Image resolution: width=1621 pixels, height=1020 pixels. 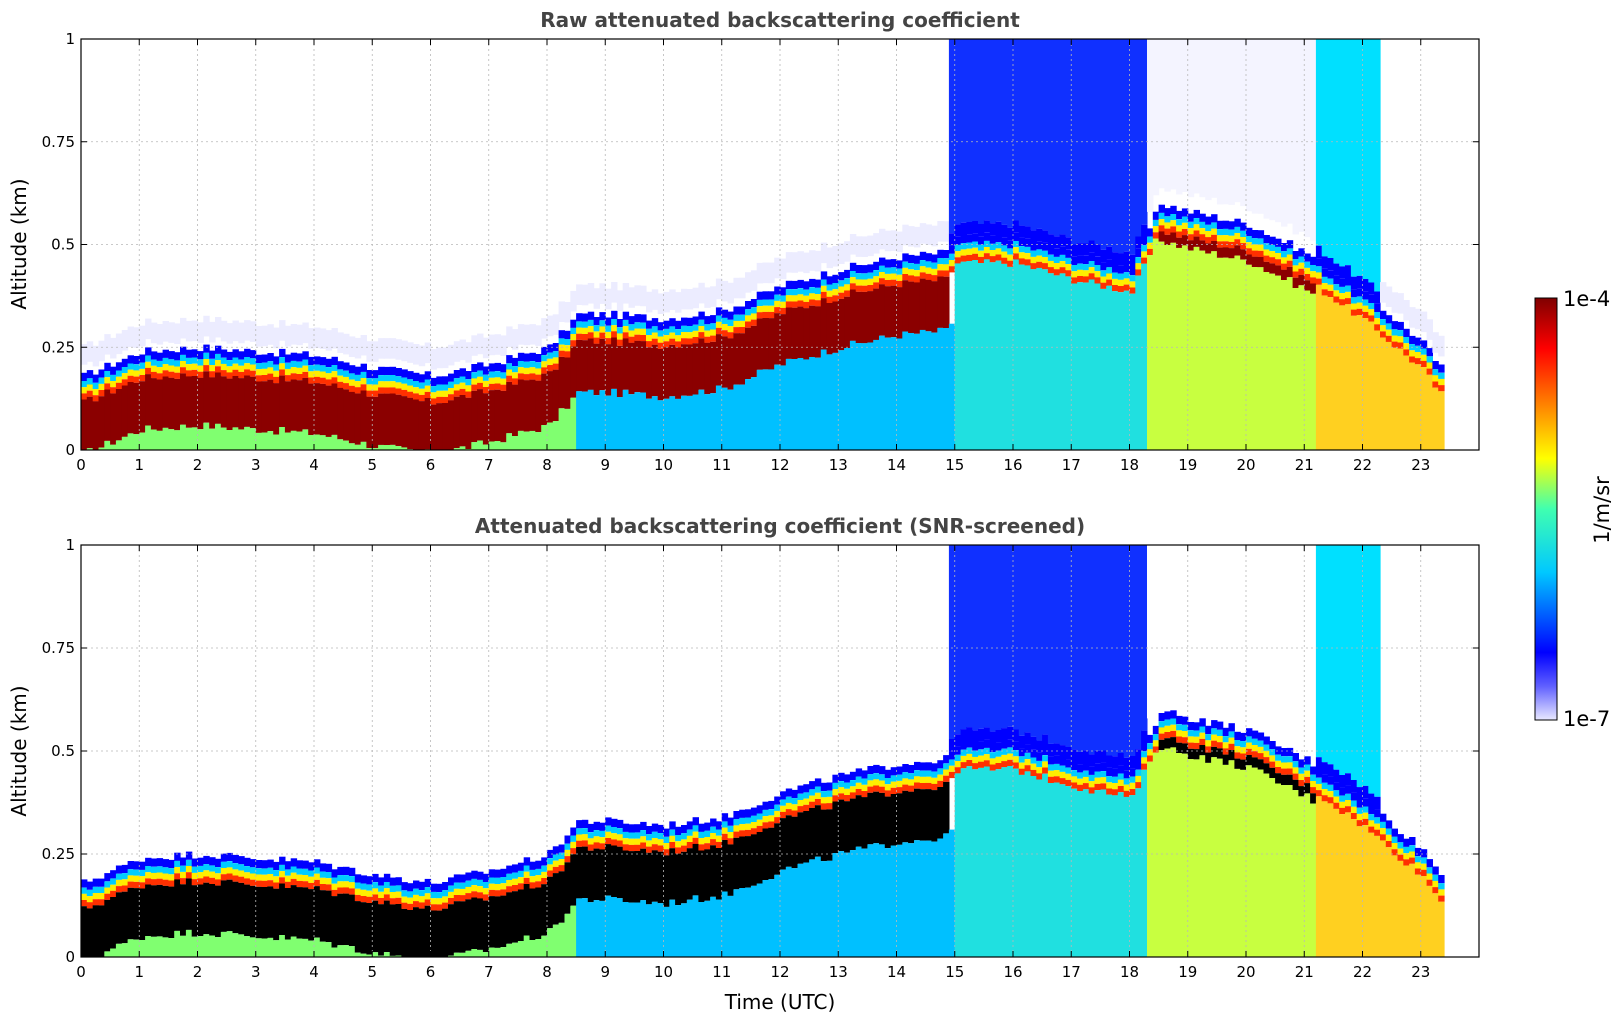 What do you see at coordinates (1051, 750) in the screenshot?
I see `cloud-edge-cell` at bounding box center [1051, 750].